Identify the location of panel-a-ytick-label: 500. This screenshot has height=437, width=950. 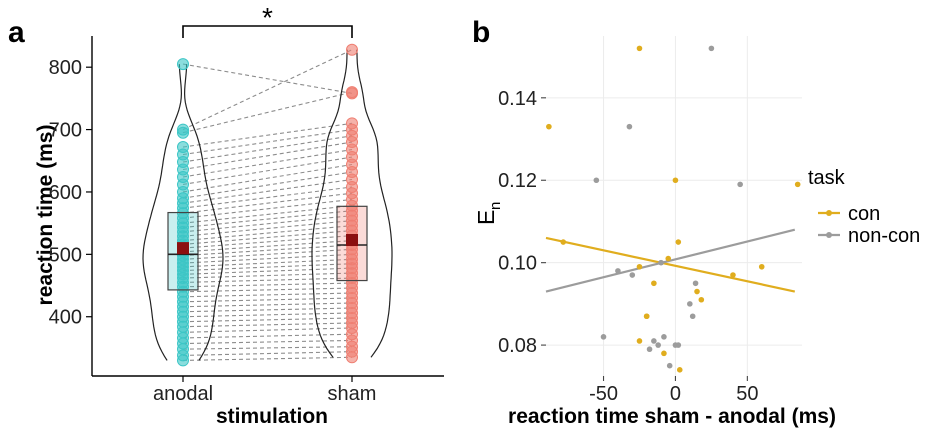
(65, 255).